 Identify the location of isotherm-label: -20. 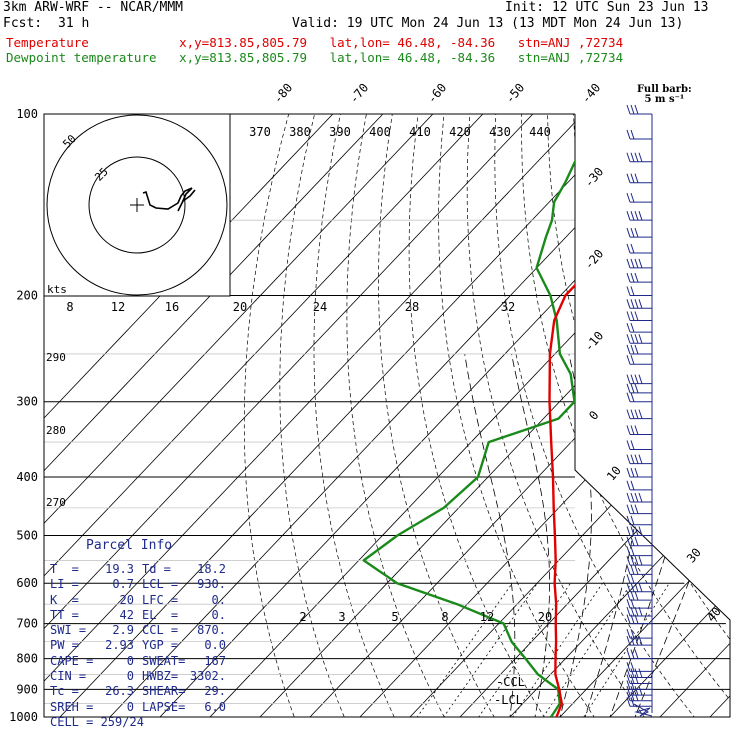
(594, 260).